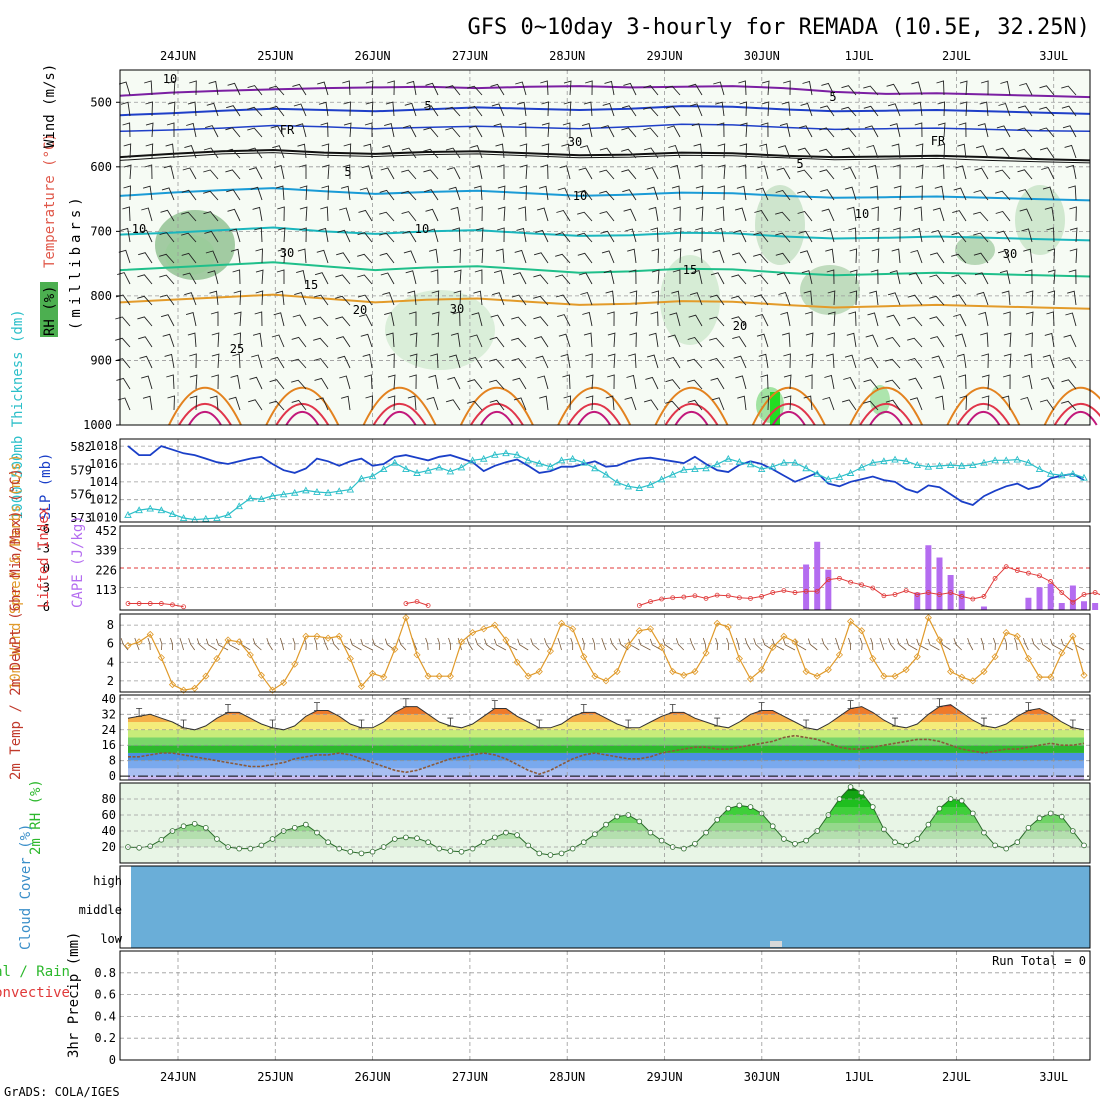 The height and width of the screenshot is (1100, 1100). I want to click on slp-ticks: 582 579 576 573 1018 1016 1014 1012 1010, so click(94, 482).